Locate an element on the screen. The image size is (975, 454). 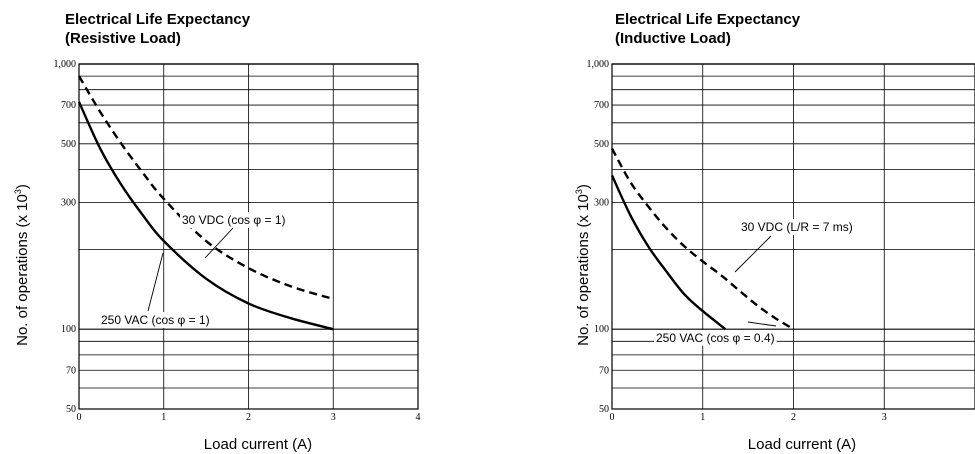
chart-title-line2: (Inductive Load) is located at coordinates (673, 38).